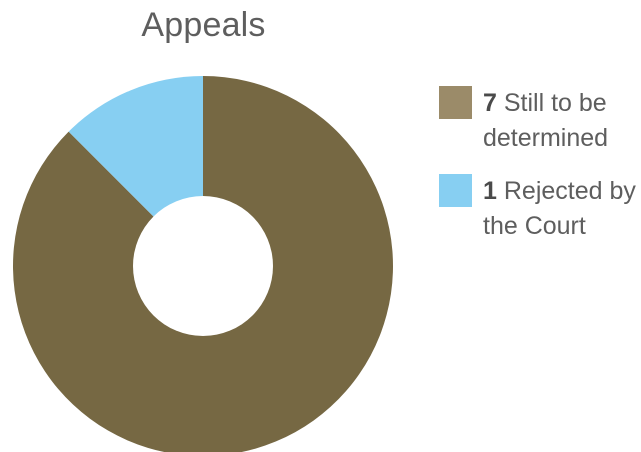 The height and width of the screenshot is (452, 641). What do you see at coordinates (546, 120) in the screenshot?
I see `legend-label: Still to be determined` at bounding box center [546, 120].